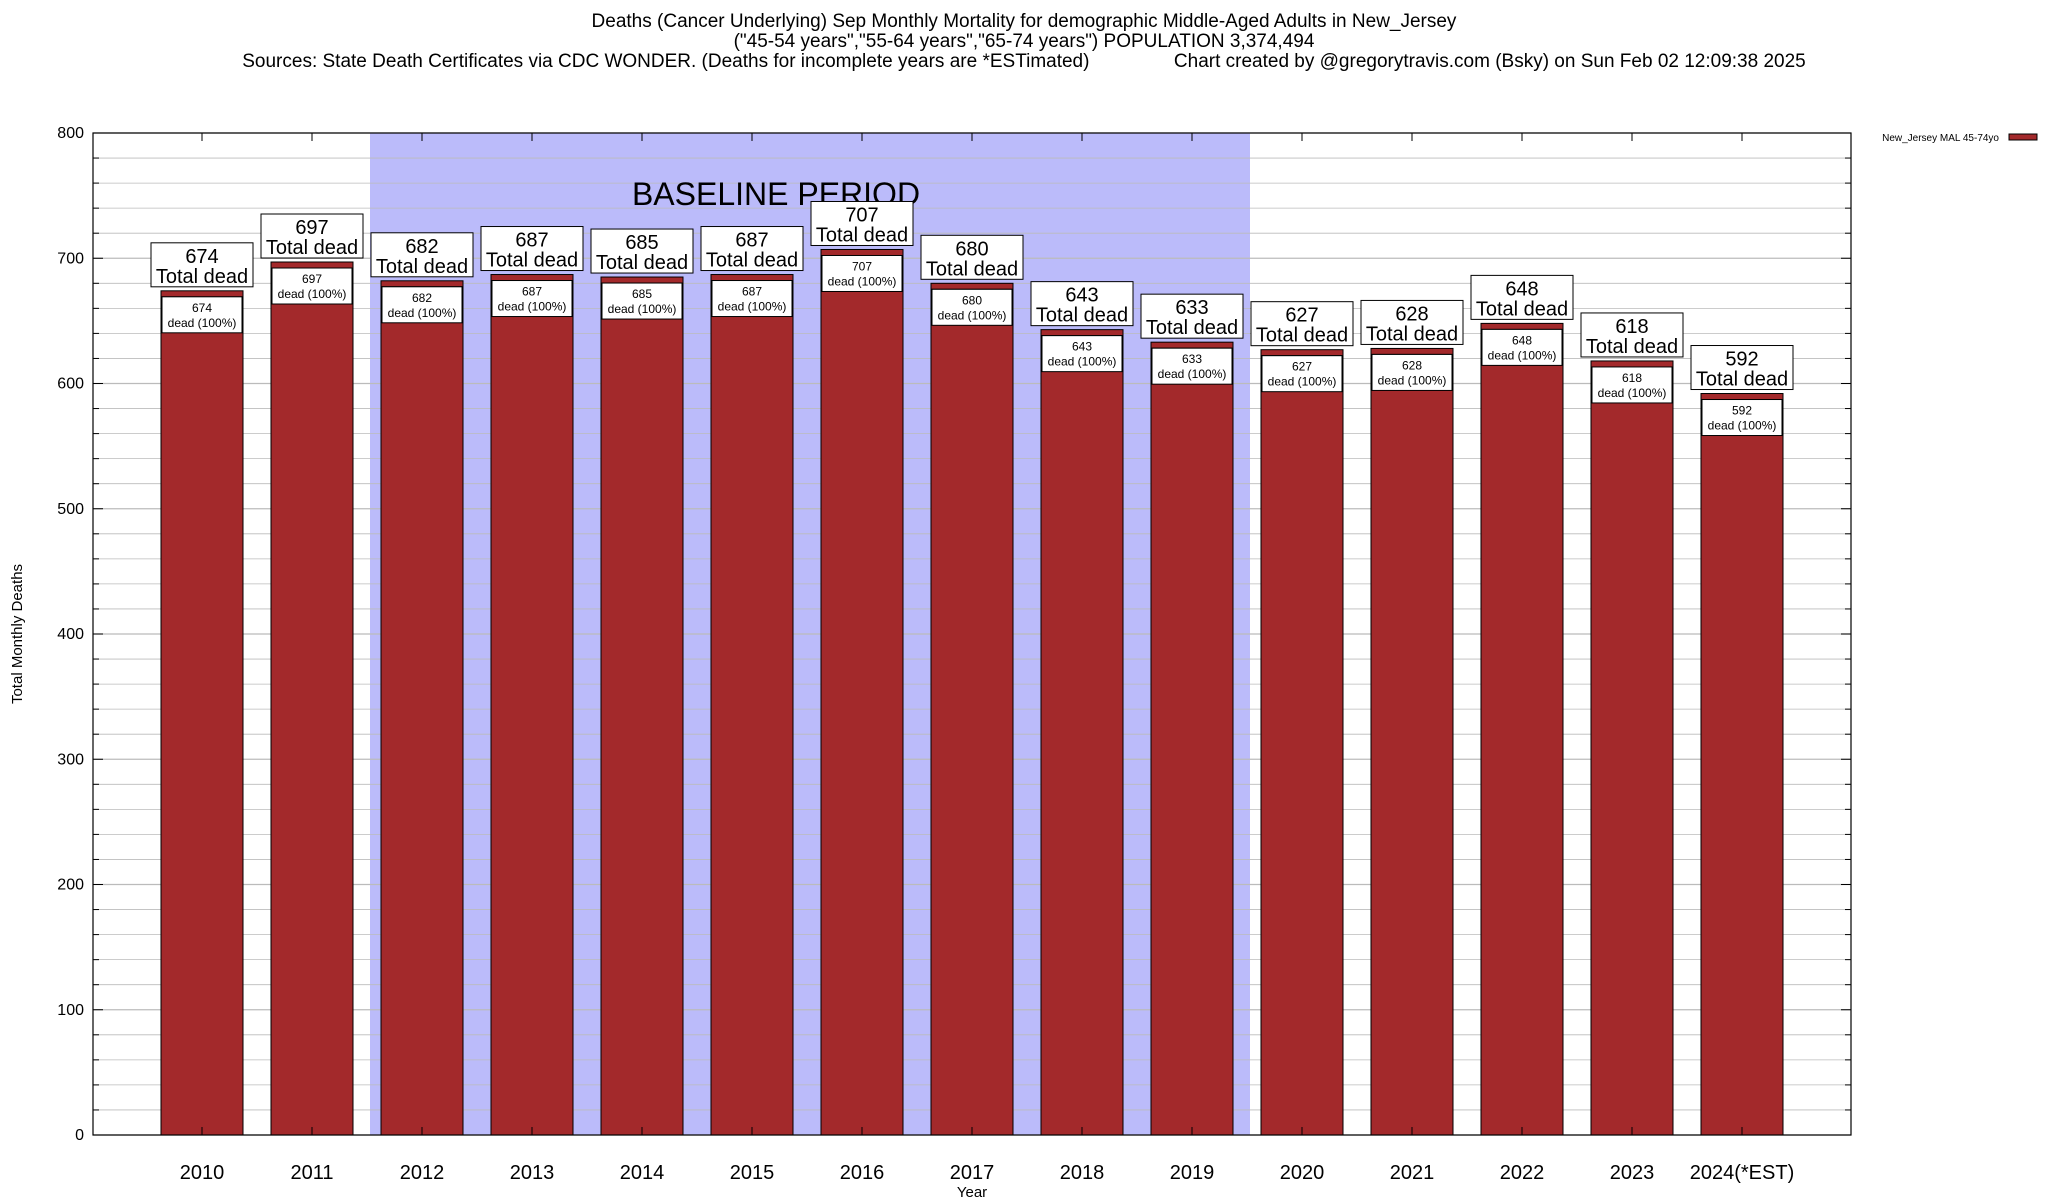 The height and width of the screenshot is (1200, 2048). Describe the element at coordinates (70, 885) in the screenshot. I see `y-tick-label: 200` at that location.